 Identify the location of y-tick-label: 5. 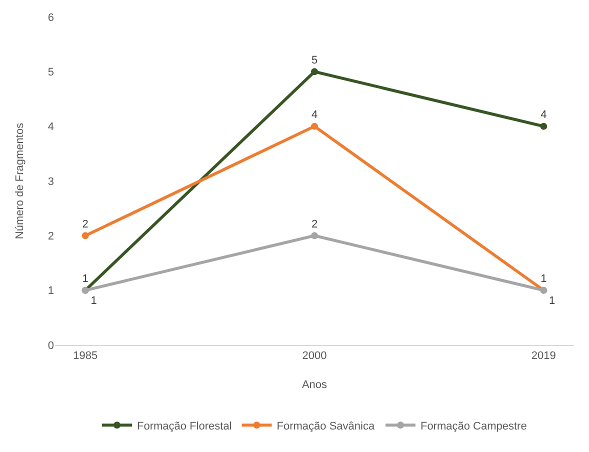
(51, 72).